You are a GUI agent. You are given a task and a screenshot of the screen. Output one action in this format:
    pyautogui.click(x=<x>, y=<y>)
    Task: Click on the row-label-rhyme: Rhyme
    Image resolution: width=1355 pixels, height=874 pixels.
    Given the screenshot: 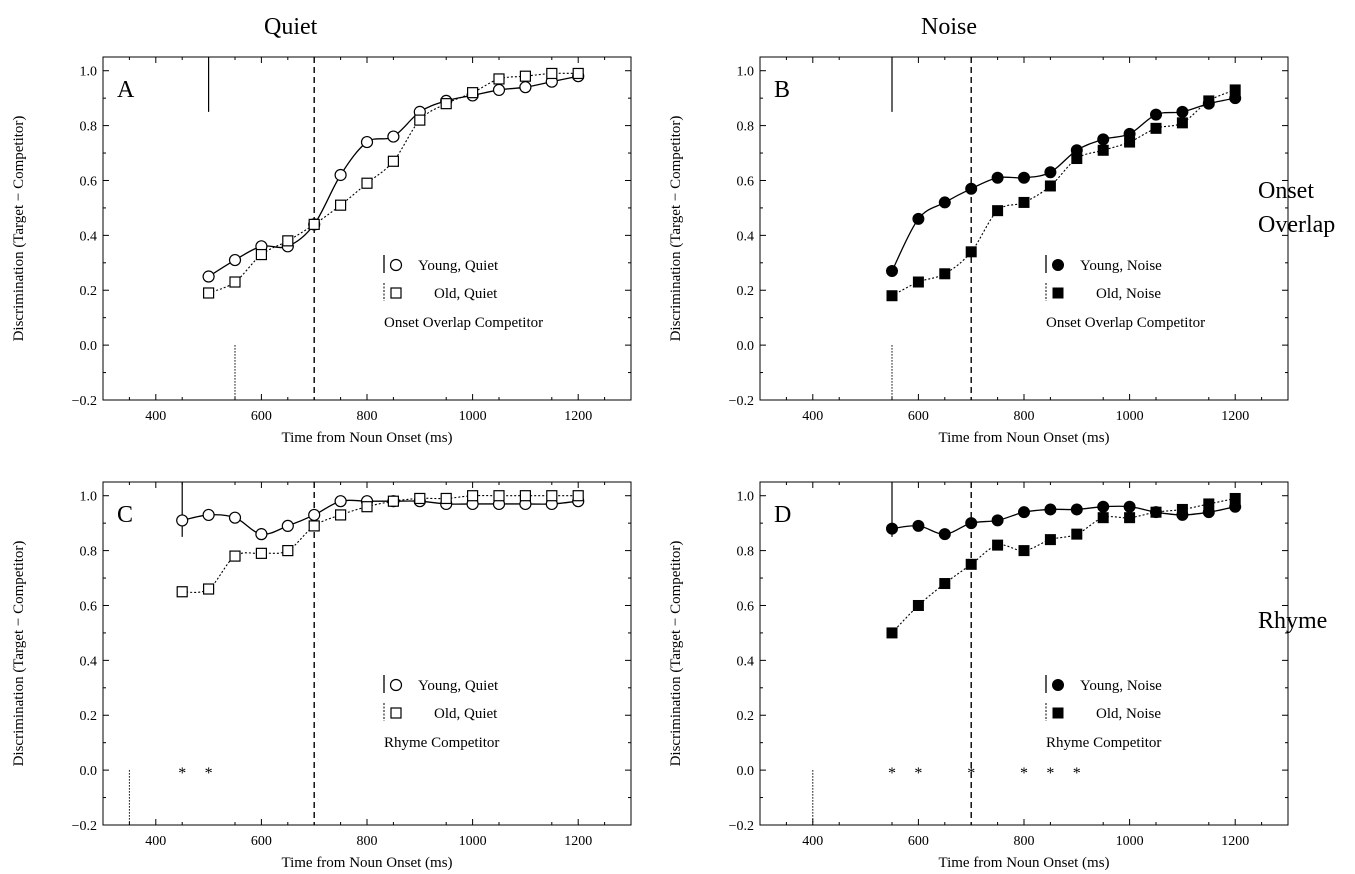 What is the action you would take?
    pyautogui.click(x=1306, y=621)
    